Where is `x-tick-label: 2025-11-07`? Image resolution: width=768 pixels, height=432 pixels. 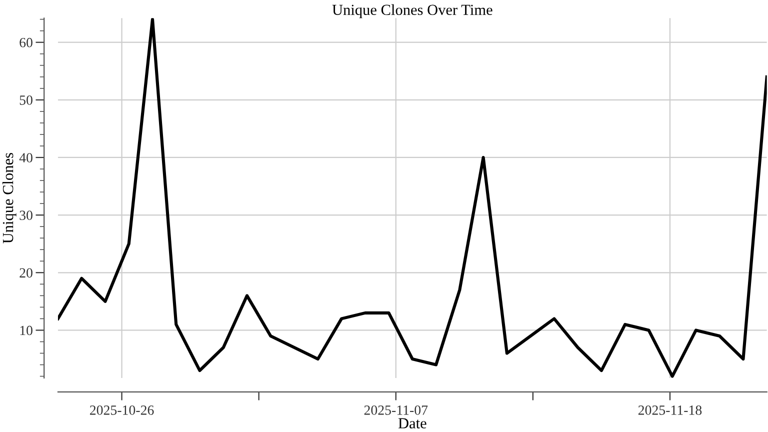 x-tick-label: 2025-11-07 is located at coordinates (396, 410).